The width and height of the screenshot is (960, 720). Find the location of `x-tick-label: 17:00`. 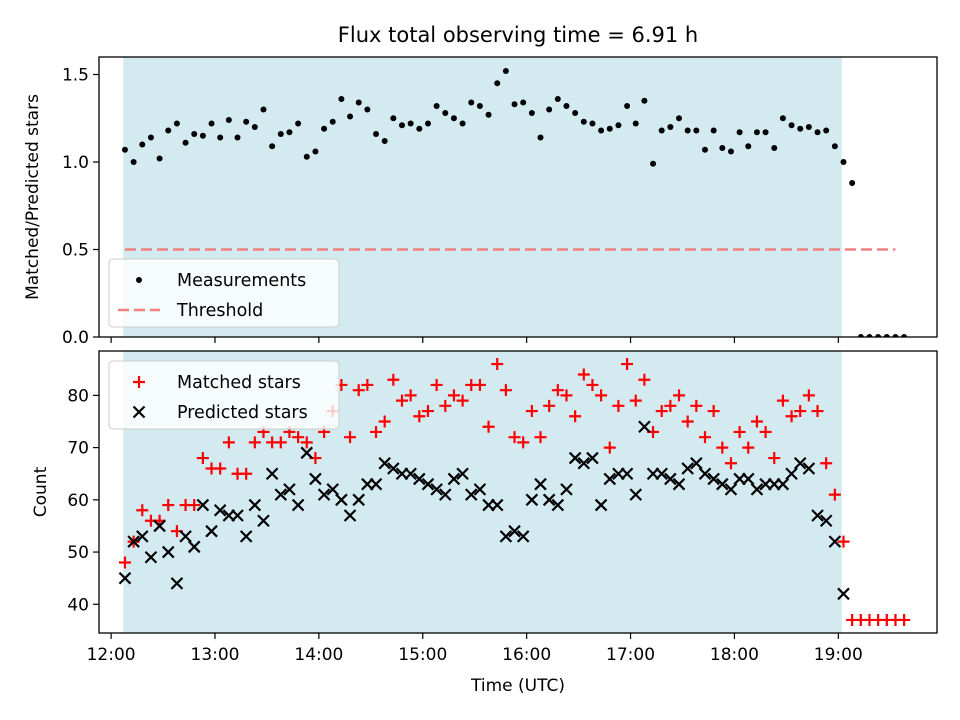

x-tick-label: 17:00 is located at coordinates (630, 655).